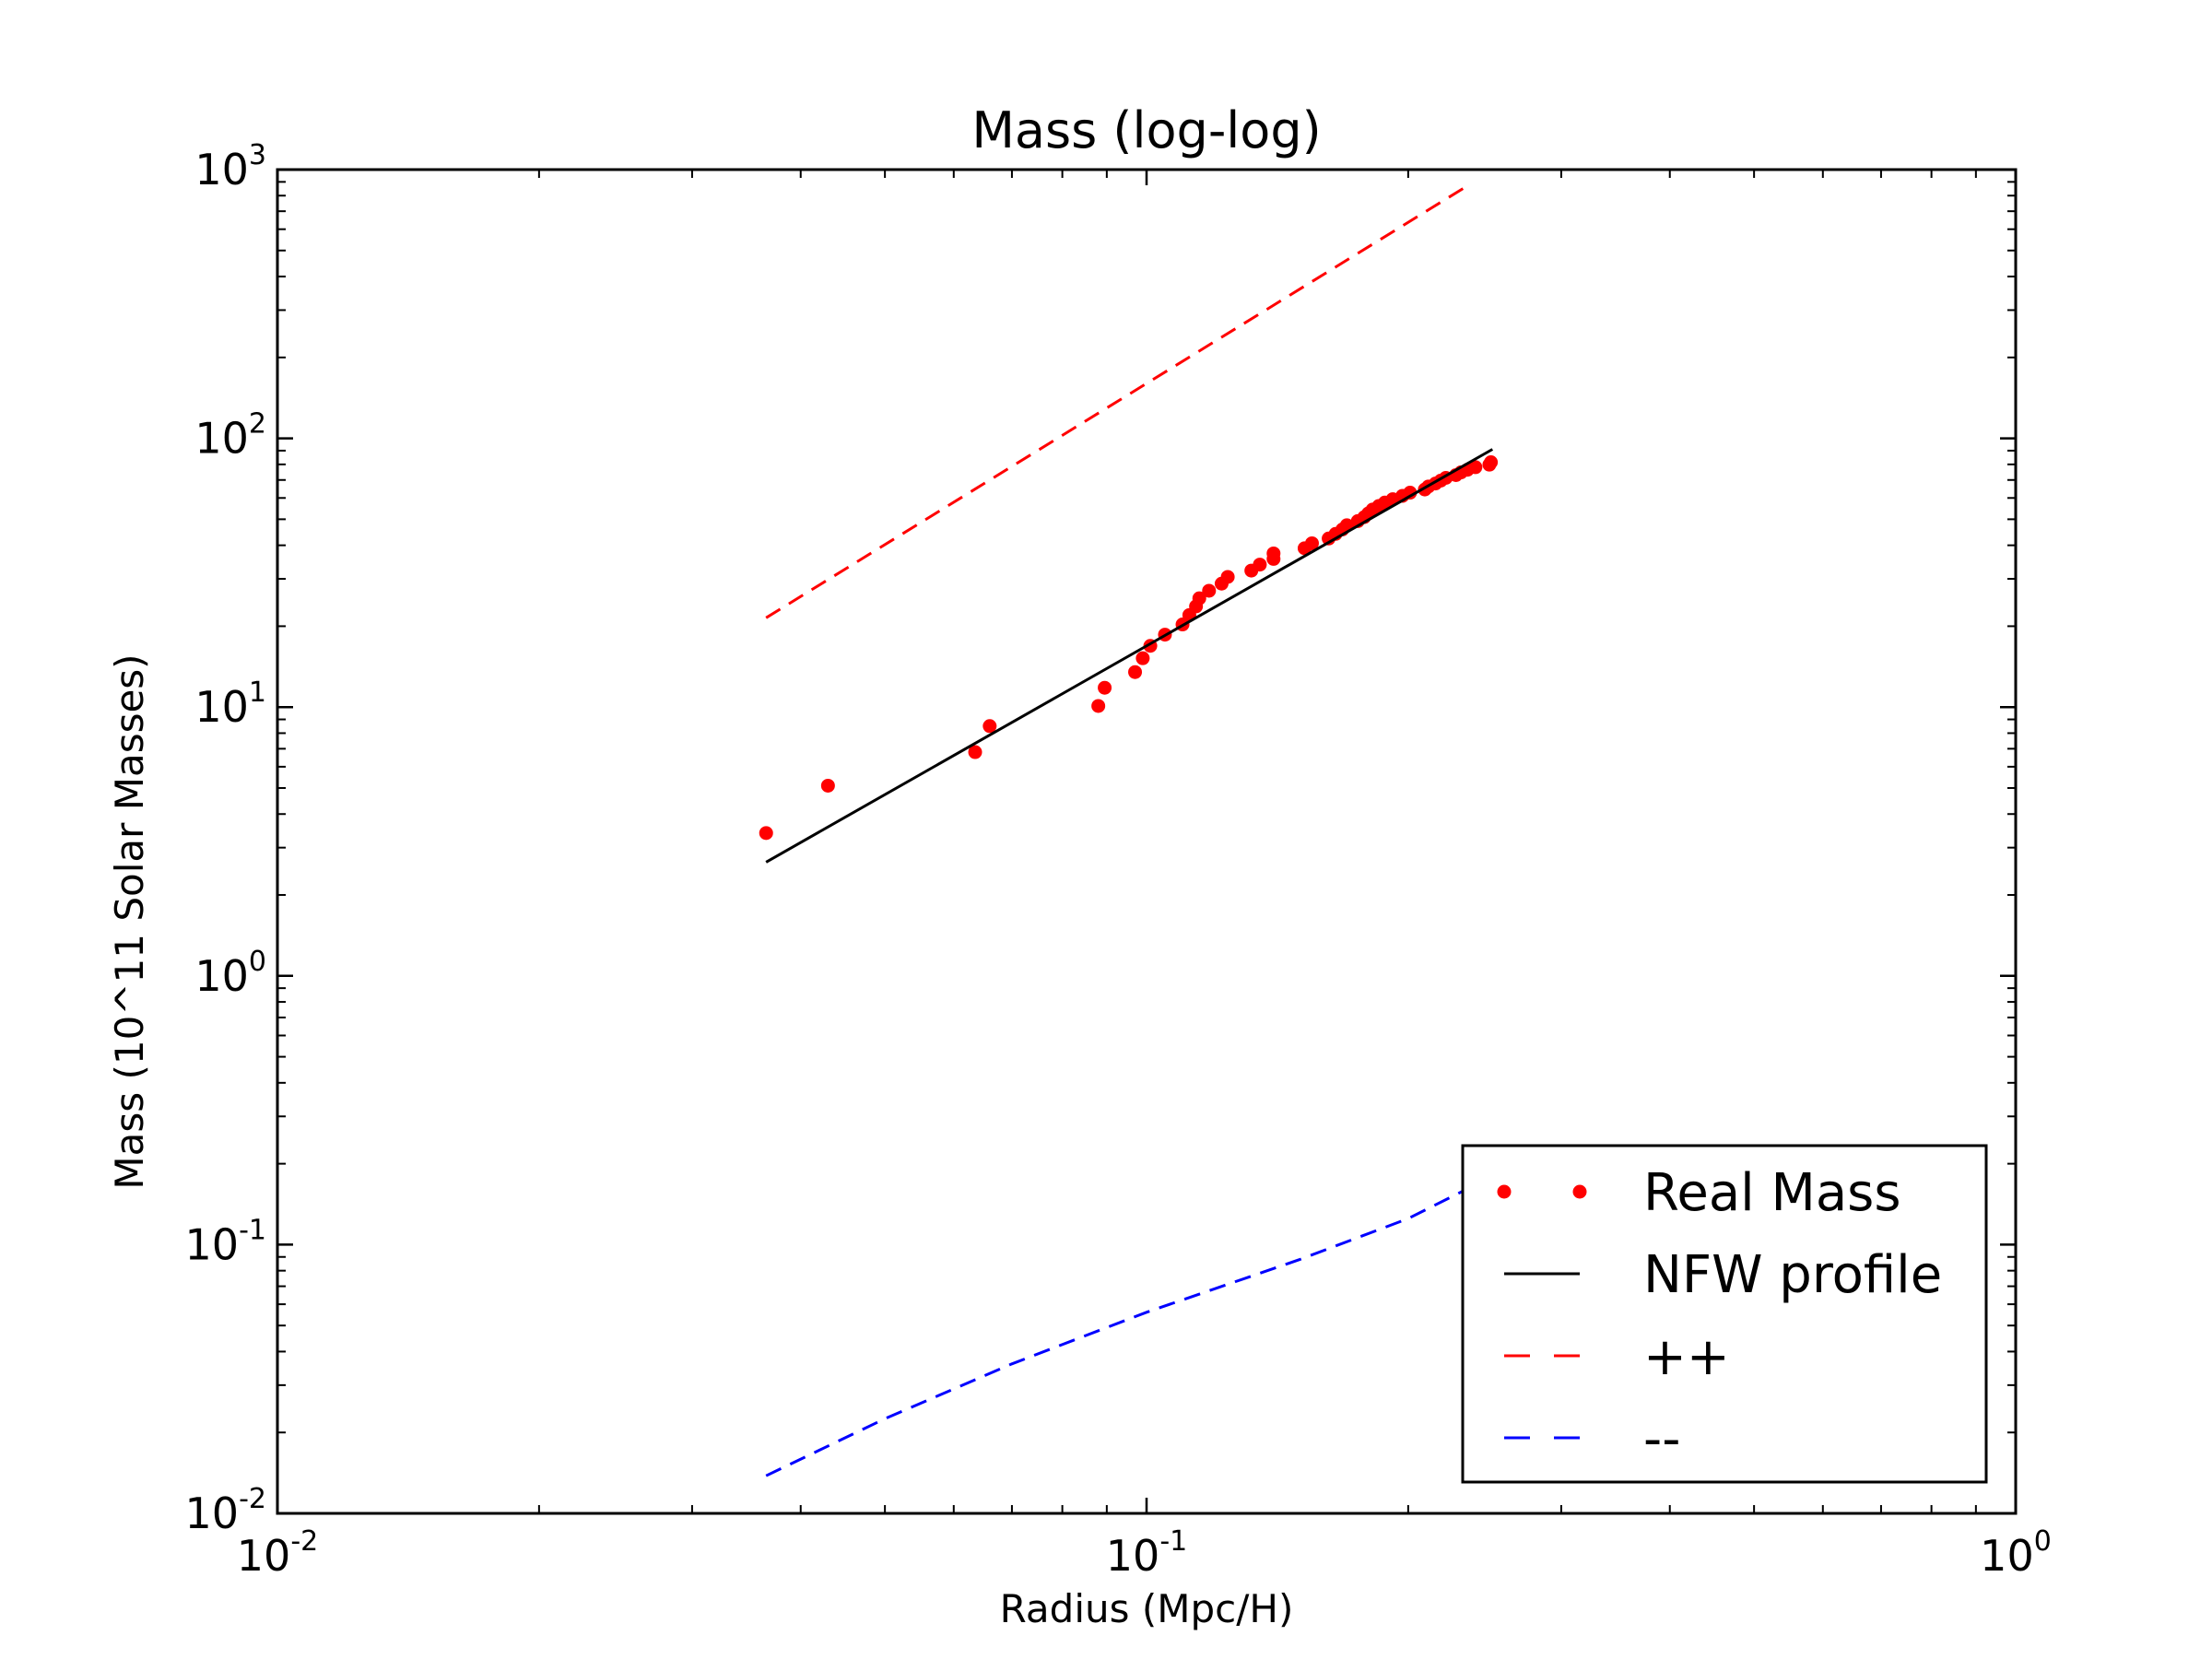 This screenshot has width=2212, height=1659. I want to click on y-axis-label: Mass (10^11 Solar Masses), so click(129, 921).